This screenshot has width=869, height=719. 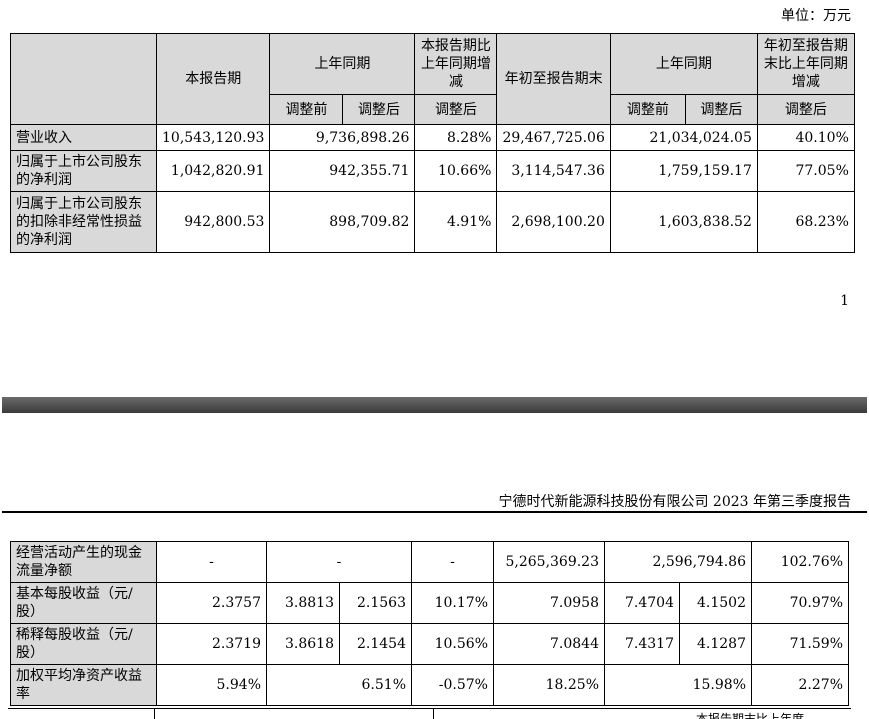 What do you see at coordinates (674, 502) in the screenshot?
I see `report-title: 宁德时代新能源科技股份有限公司 2023 年第三季度报告` at bounding box center [674, 502].